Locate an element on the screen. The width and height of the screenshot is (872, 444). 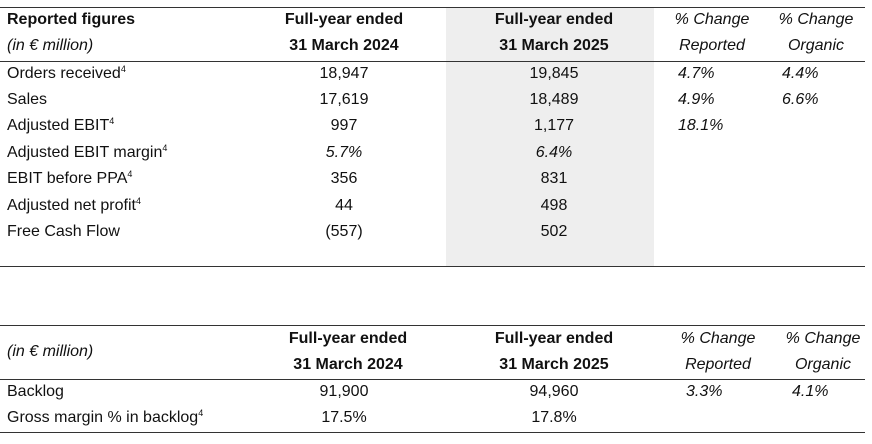
table1-col-reported-line1: % Change is located at coordinates (712, 19).